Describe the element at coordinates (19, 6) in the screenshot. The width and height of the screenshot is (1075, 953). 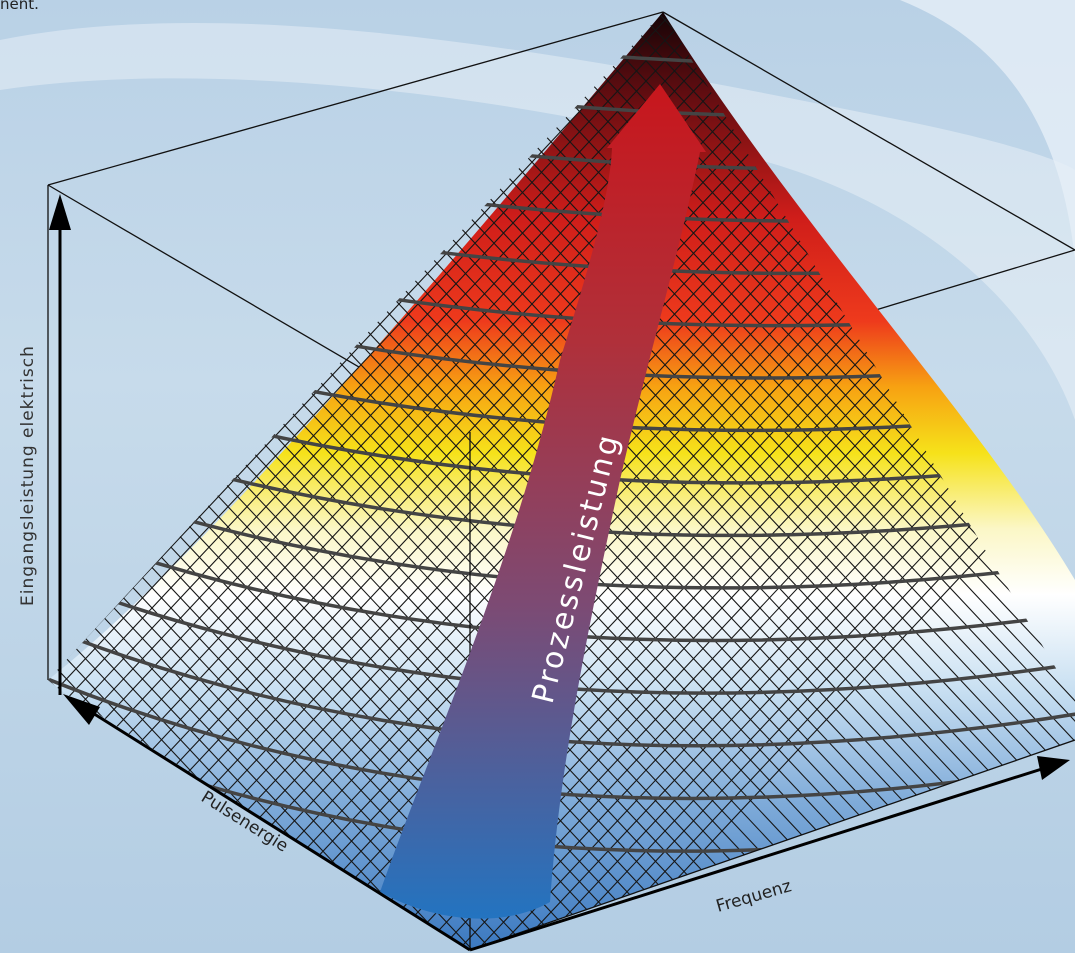
I see `top-text-fragment: nent.` at that location.